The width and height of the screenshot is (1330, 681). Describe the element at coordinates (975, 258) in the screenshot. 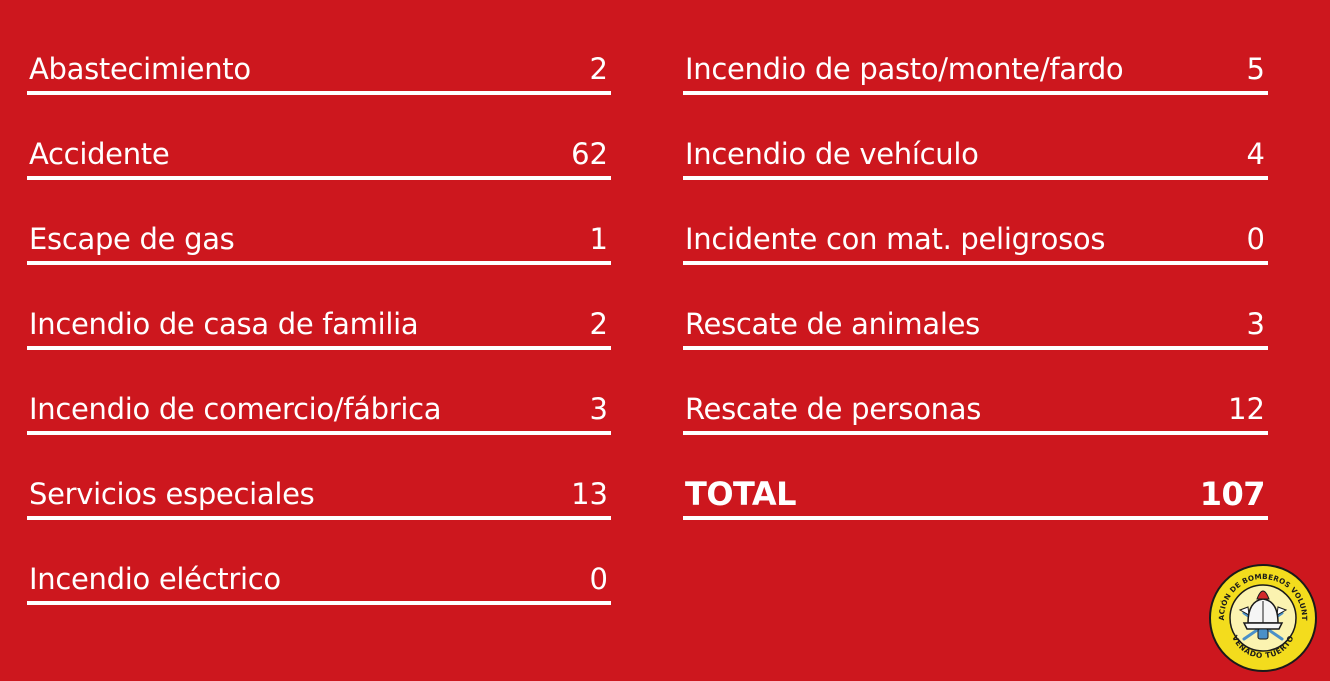

I see `stat-row-incidente-mat-peligrosos: Incidente con mat. peligrosos 0` at that location.